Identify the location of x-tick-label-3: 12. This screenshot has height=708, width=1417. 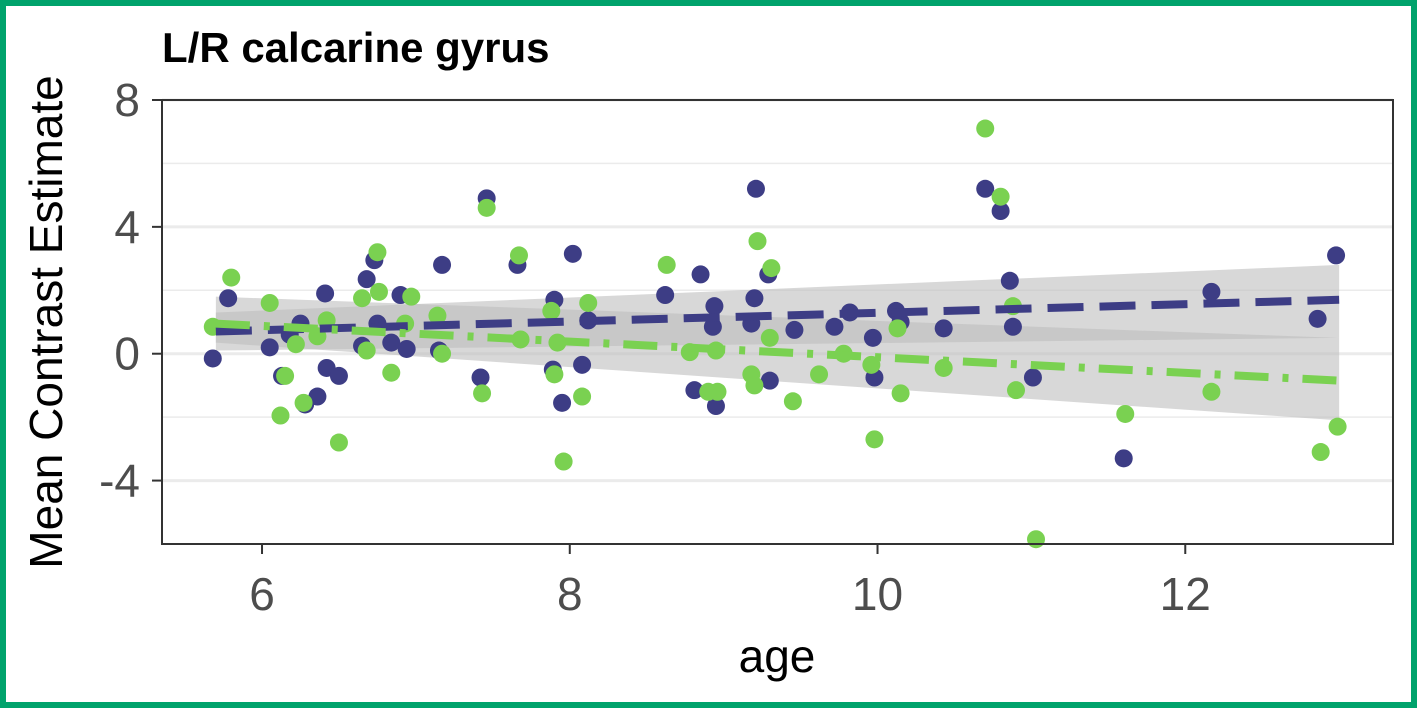
(1185, 594).